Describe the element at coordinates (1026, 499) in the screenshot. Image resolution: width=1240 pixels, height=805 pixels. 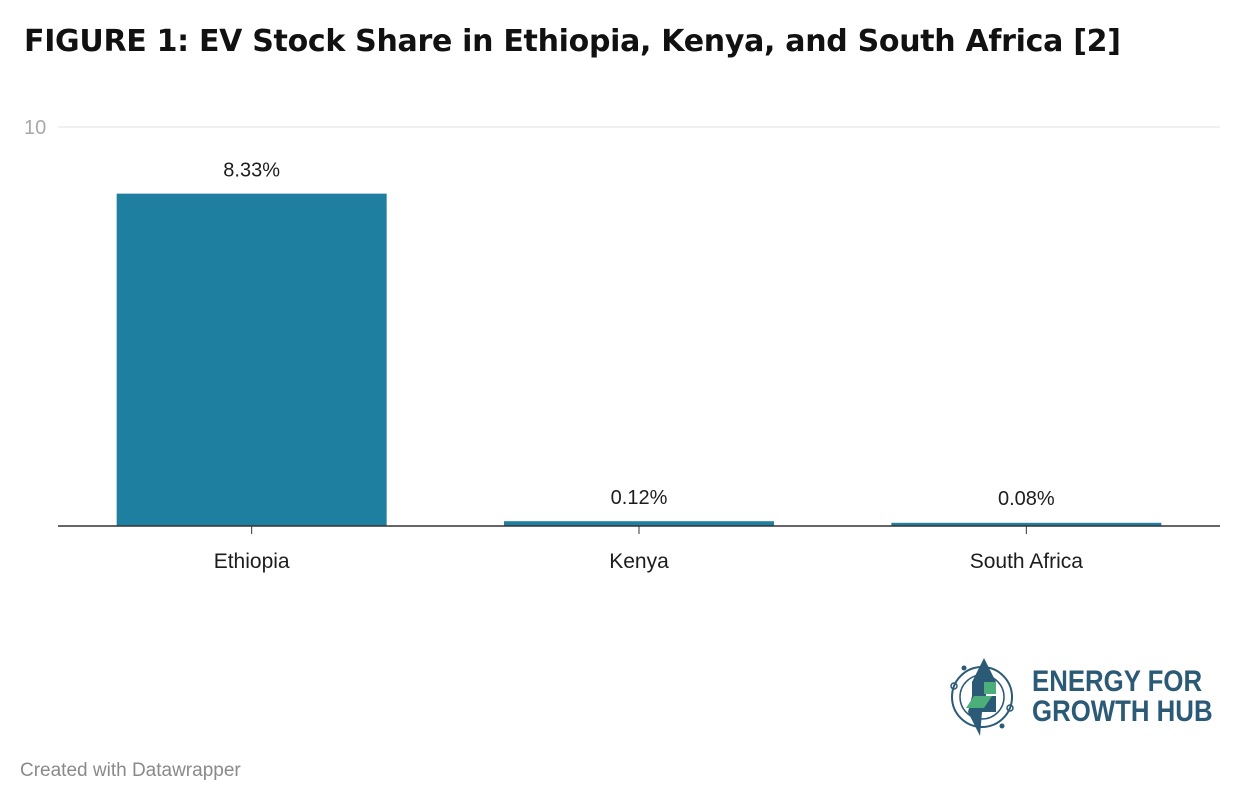
I see `data-label: 0.08%` at that location.